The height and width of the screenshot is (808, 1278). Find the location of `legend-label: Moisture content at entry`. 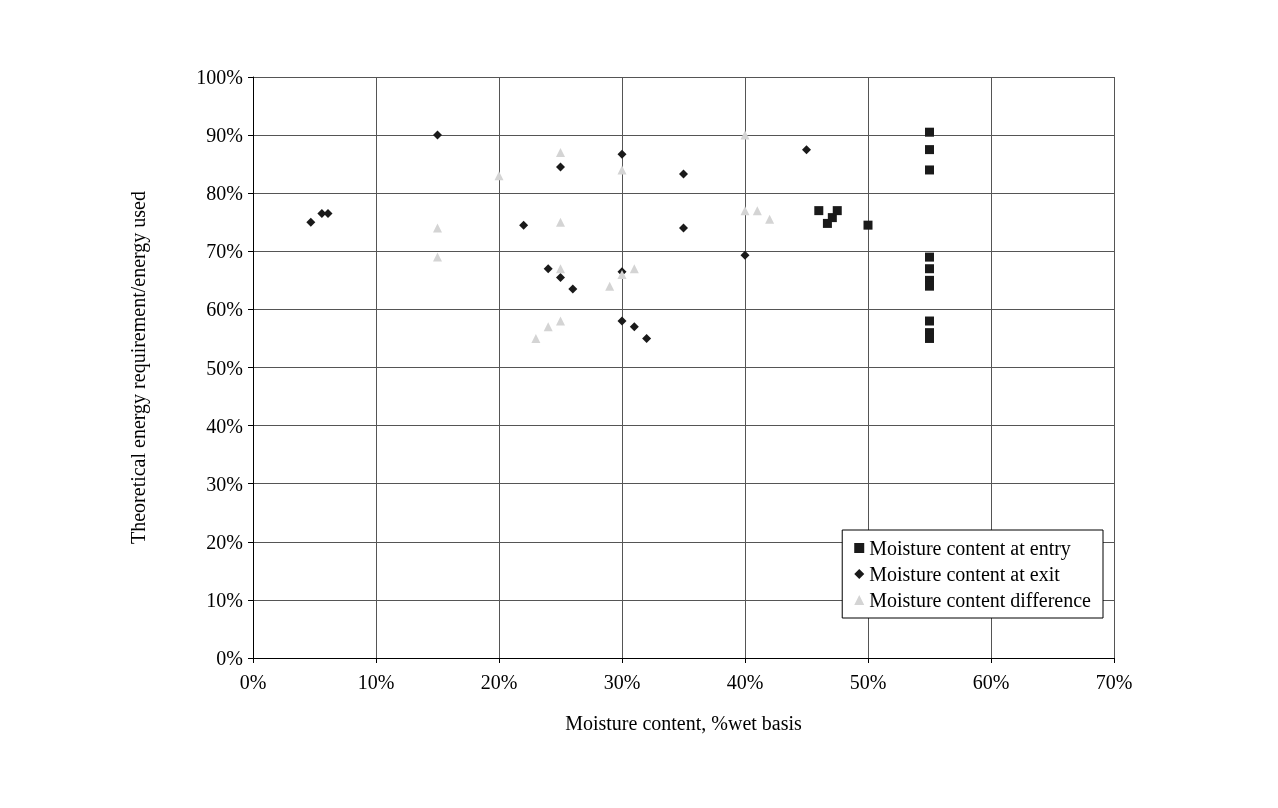

legend-label: Moisture content at entry is located at coordinates (970, 548).